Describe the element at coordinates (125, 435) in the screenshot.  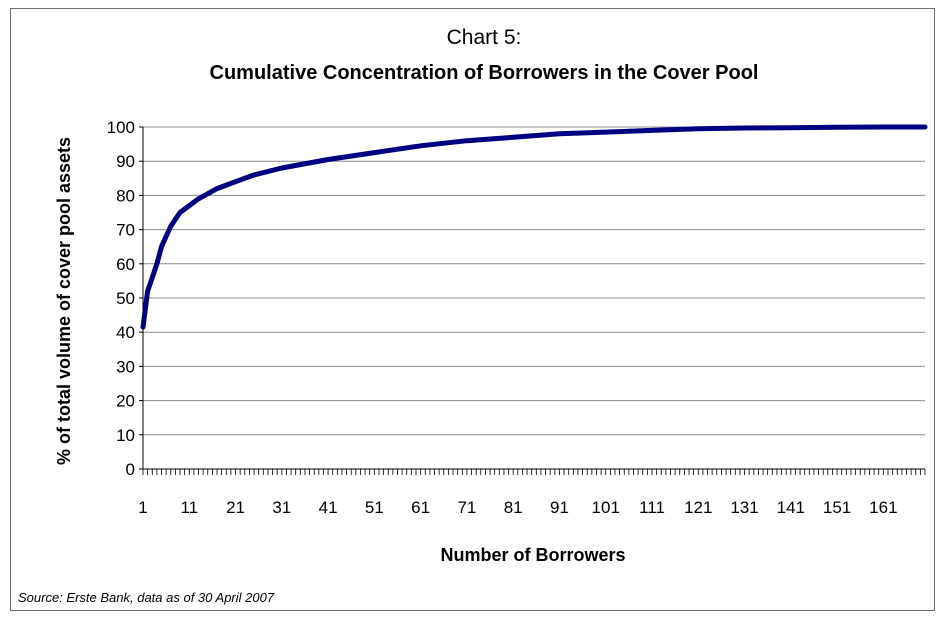
I see `y-tick-label-10: 10` at that location.